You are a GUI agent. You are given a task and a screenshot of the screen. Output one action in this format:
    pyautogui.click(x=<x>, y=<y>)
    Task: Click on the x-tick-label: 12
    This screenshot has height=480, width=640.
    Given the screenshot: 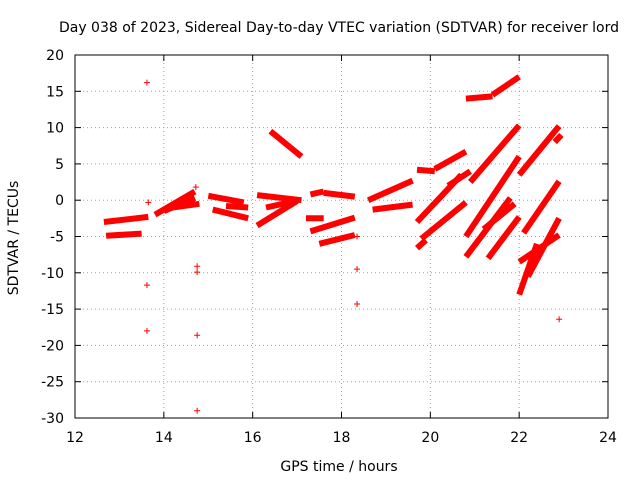 What is the action you would take?
    pyautogui.click(x=75, y=438)
    